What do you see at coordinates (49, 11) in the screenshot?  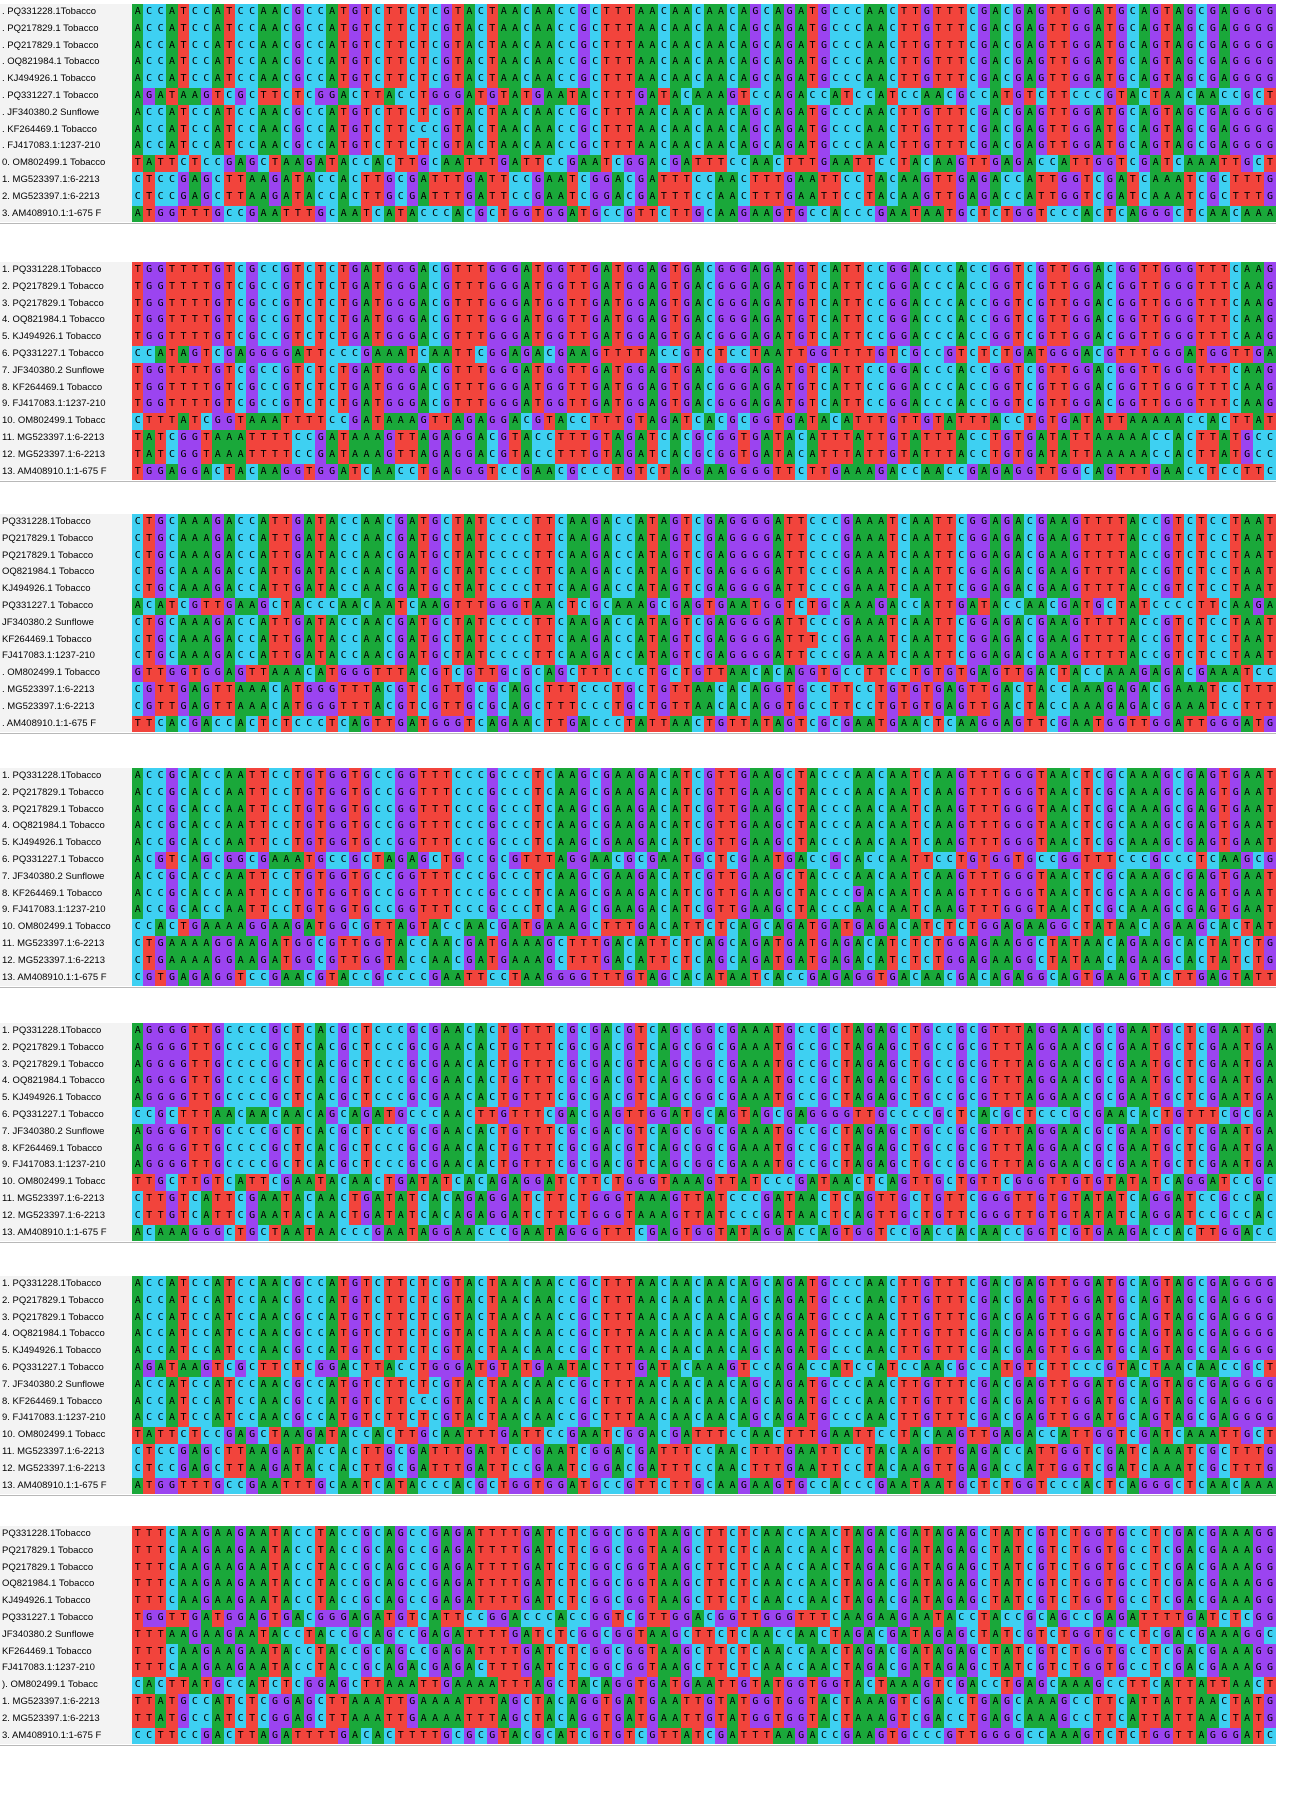 I see `sequence-label: . PQ331228.1Tobacco` at bounding box center [49, 11].